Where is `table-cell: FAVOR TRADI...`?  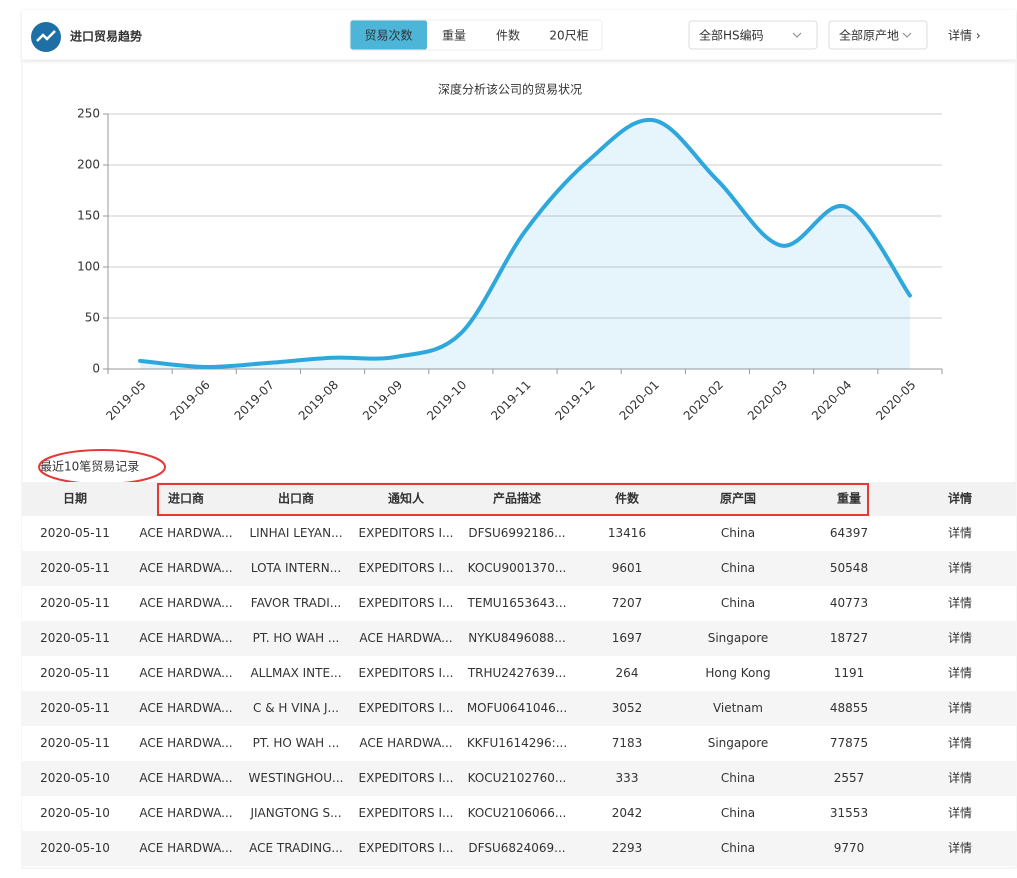
table-cell: FAVOR TRADI... is located at coordinates (296, 603).